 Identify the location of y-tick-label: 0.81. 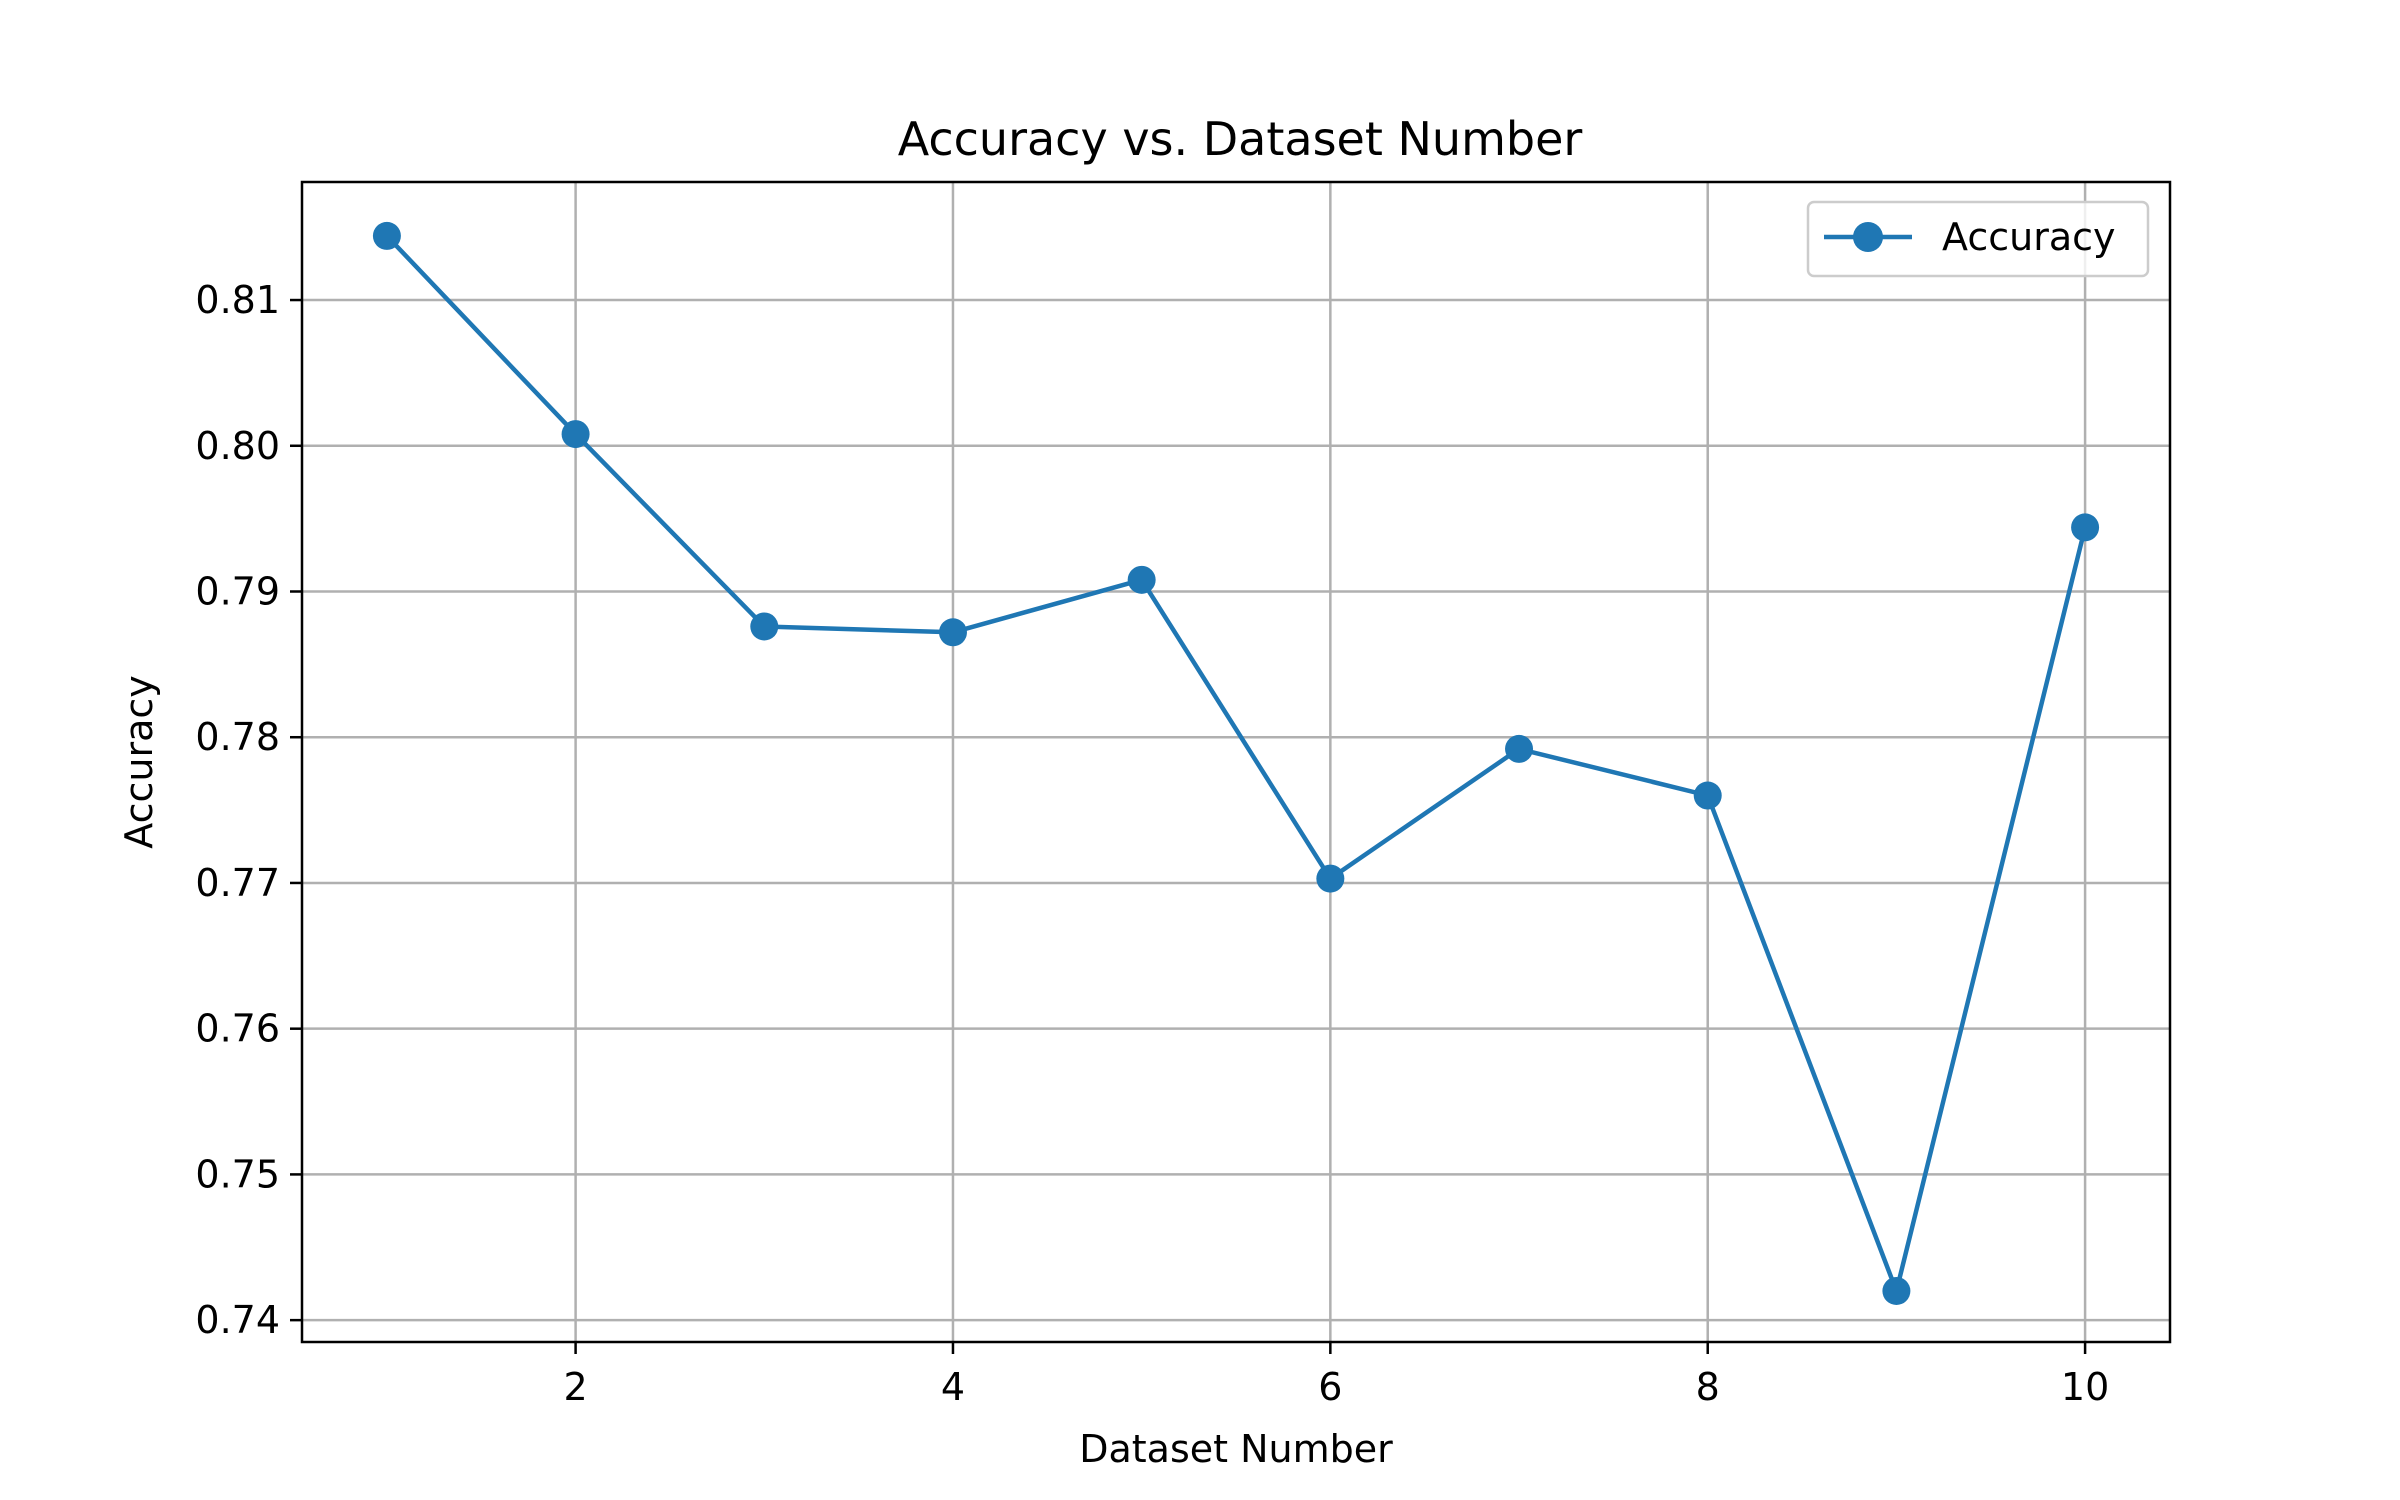
(237, 300).